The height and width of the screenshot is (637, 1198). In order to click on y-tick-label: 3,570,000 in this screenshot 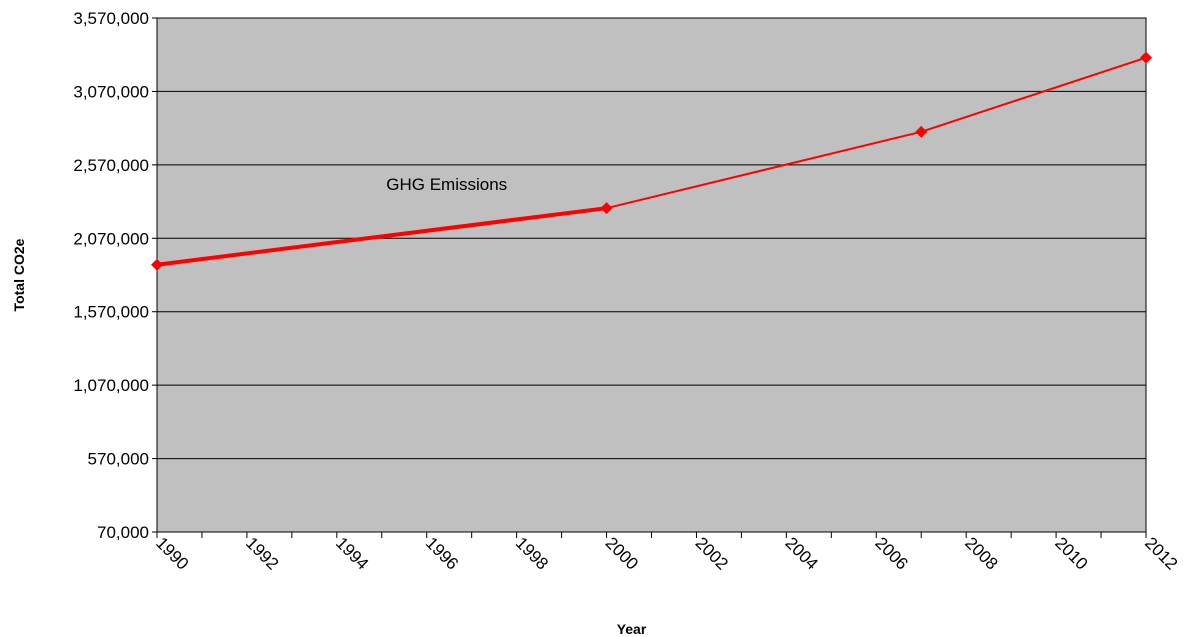, I will do `click(111, 18)`.